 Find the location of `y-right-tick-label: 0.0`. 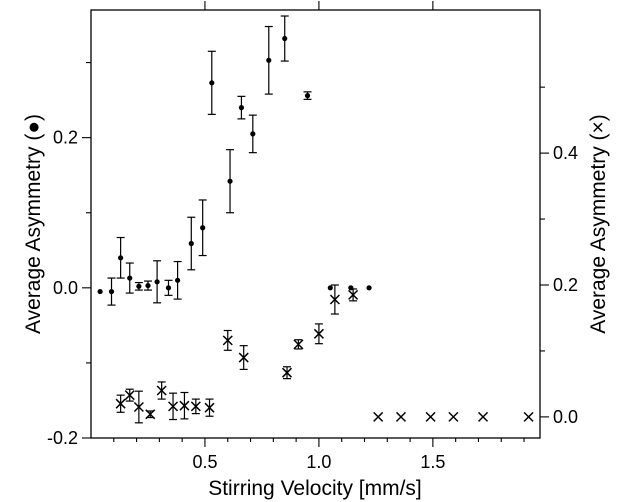

y-right-tick-label: 0.0 is located at coordinates (565, 417).